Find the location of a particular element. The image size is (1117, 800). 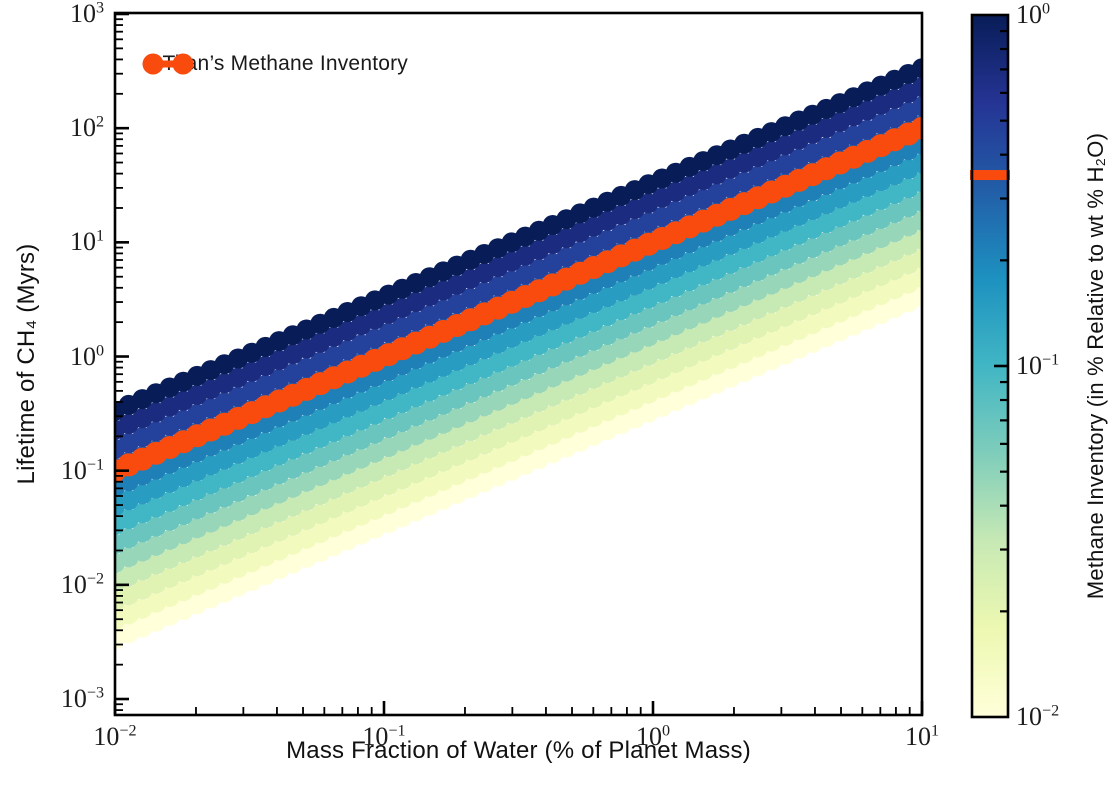

legend-titan-marker-icon is located at coordinates (168, 64).